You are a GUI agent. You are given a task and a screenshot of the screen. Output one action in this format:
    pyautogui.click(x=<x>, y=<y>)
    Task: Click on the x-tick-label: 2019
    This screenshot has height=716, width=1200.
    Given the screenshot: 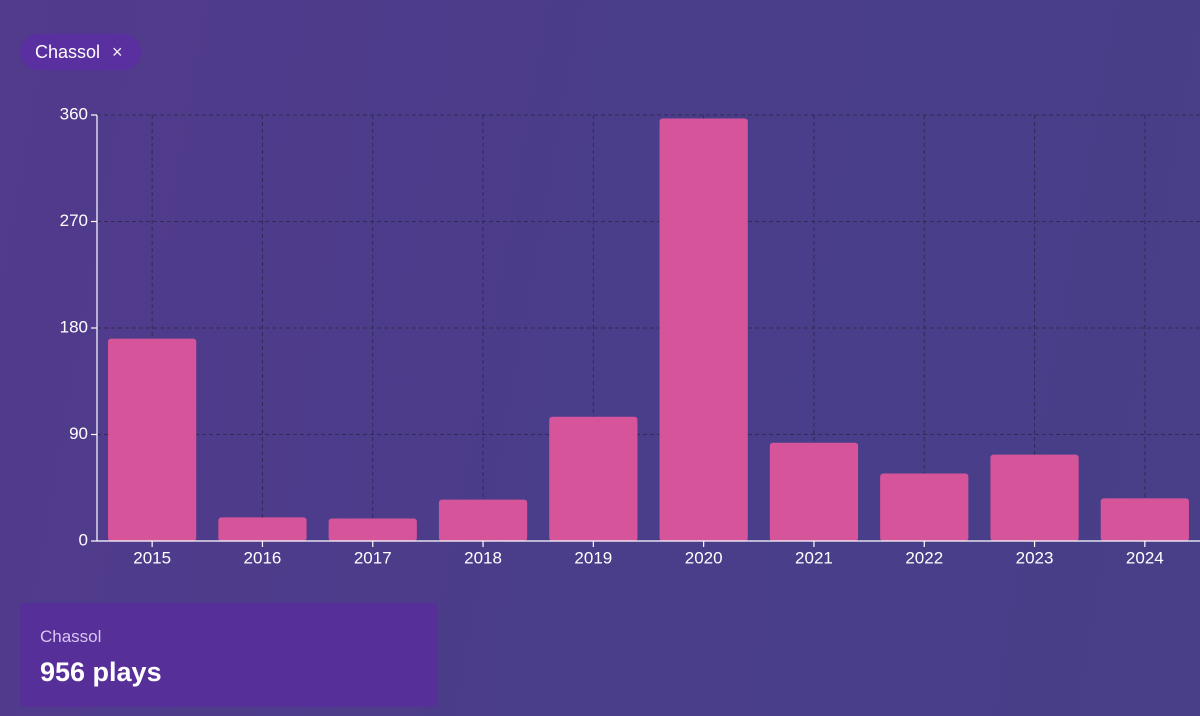 What is the action you would take?
    pyautogui.click(x=593, y=557)
    